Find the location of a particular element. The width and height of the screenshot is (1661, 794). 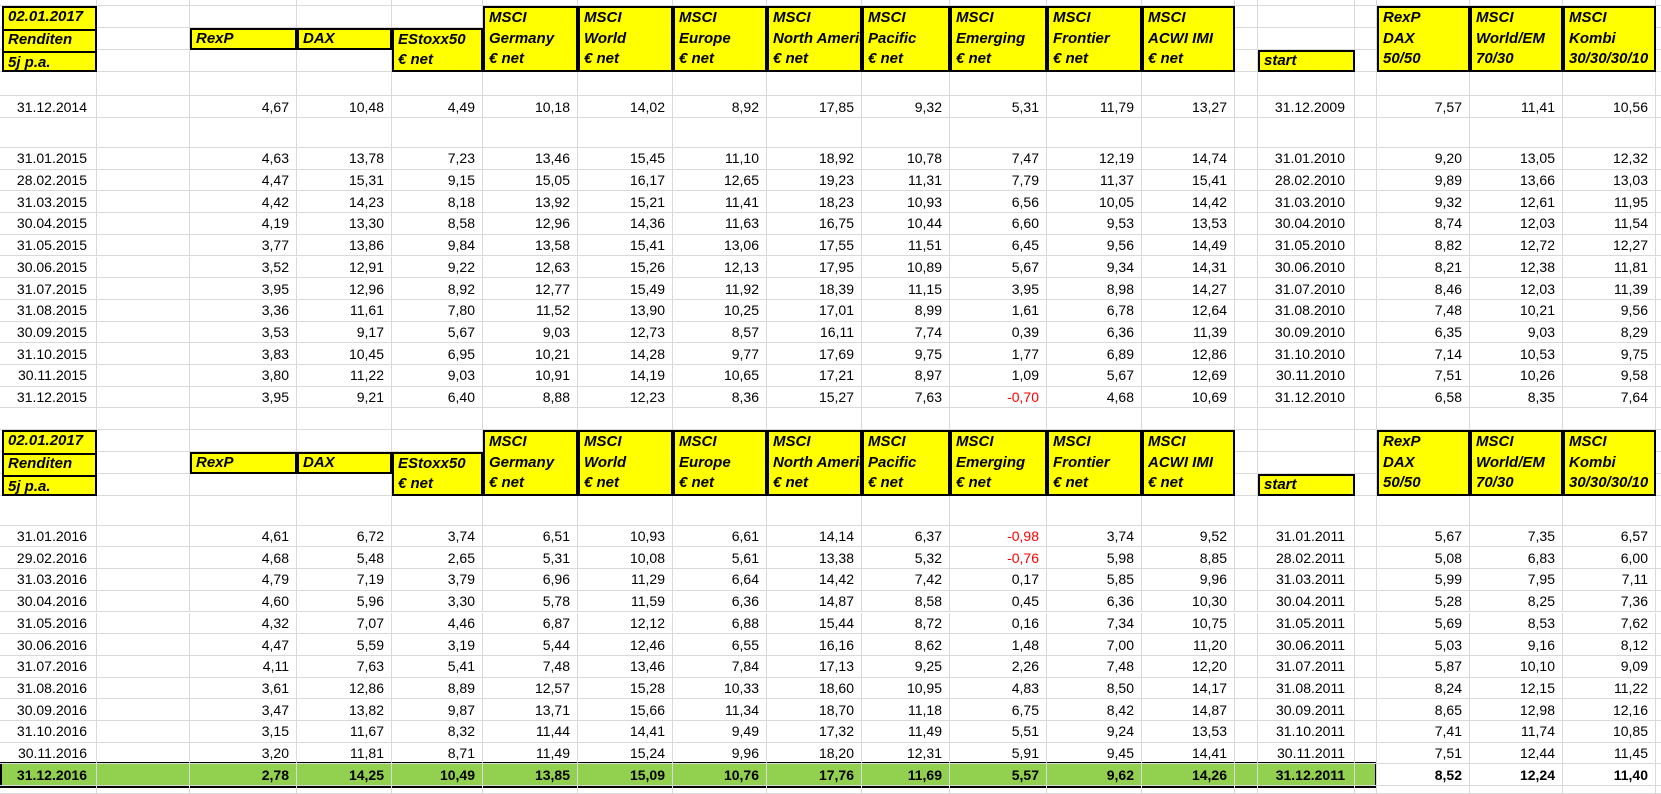

cell-combo-value: 7,64 is located at coordinates (1609, 397).